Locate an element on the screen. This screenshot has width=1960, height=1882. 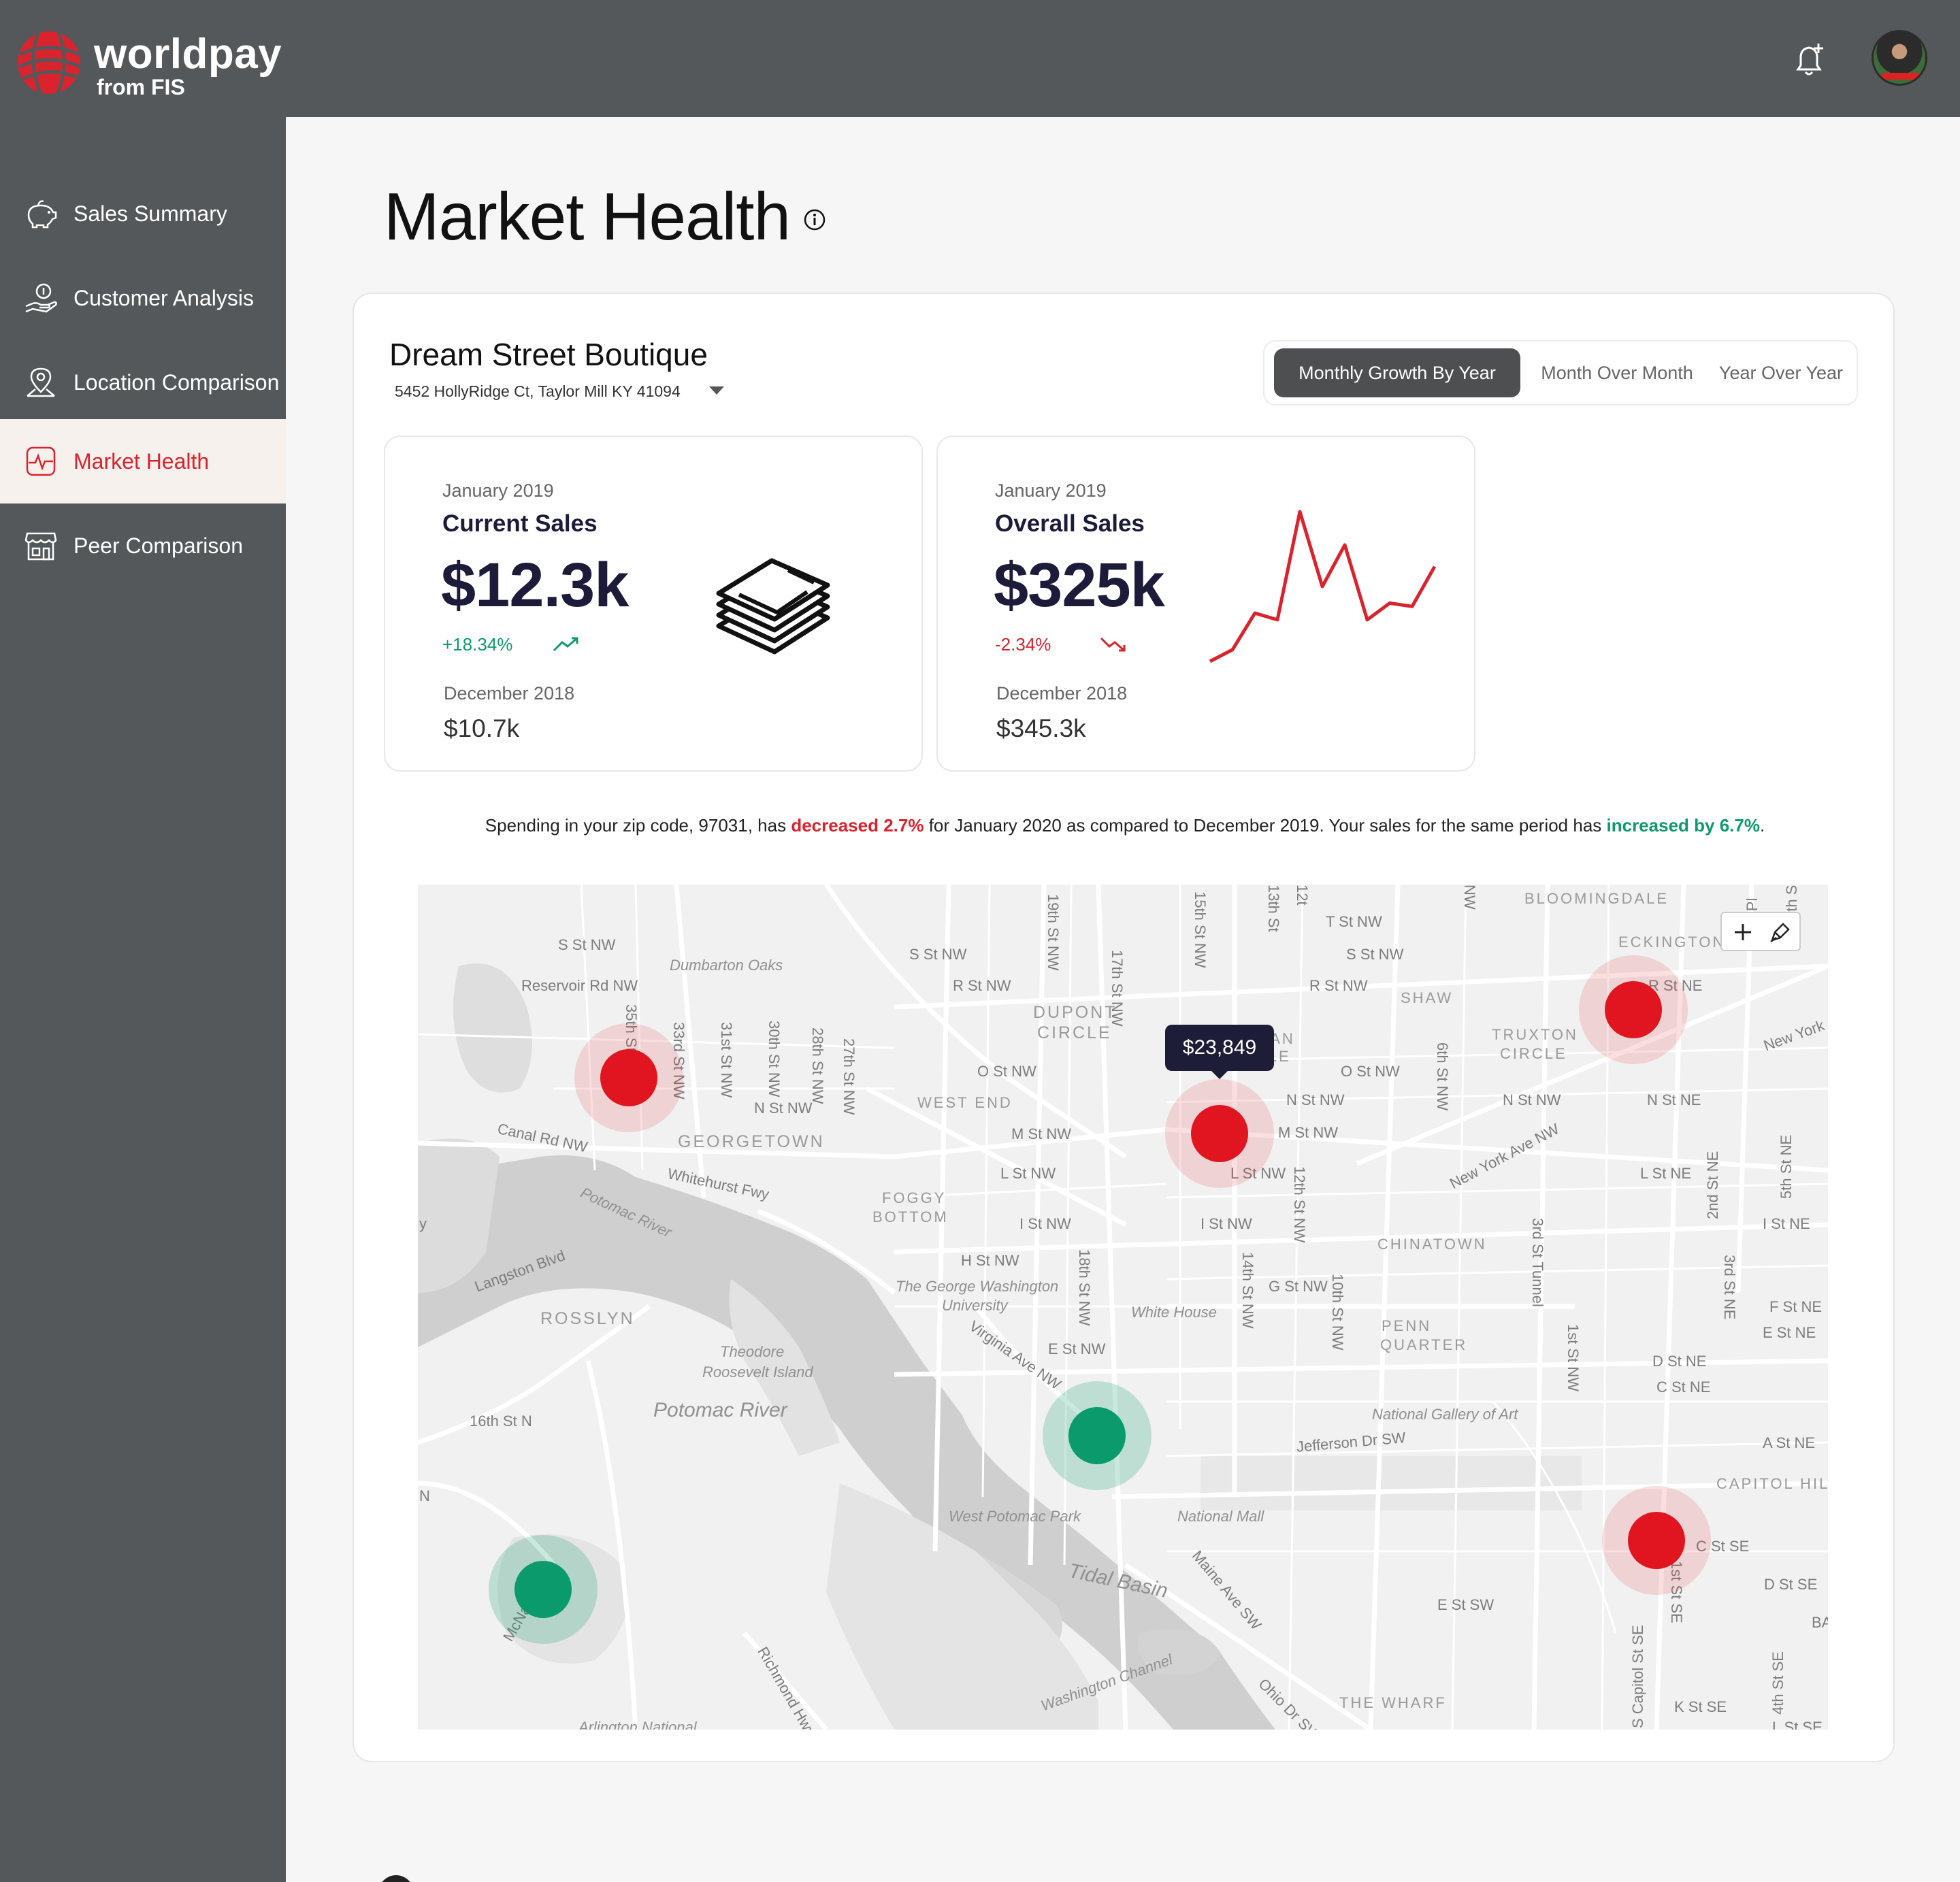
map-label: L St SE is located at coordinates (1798, 1724).